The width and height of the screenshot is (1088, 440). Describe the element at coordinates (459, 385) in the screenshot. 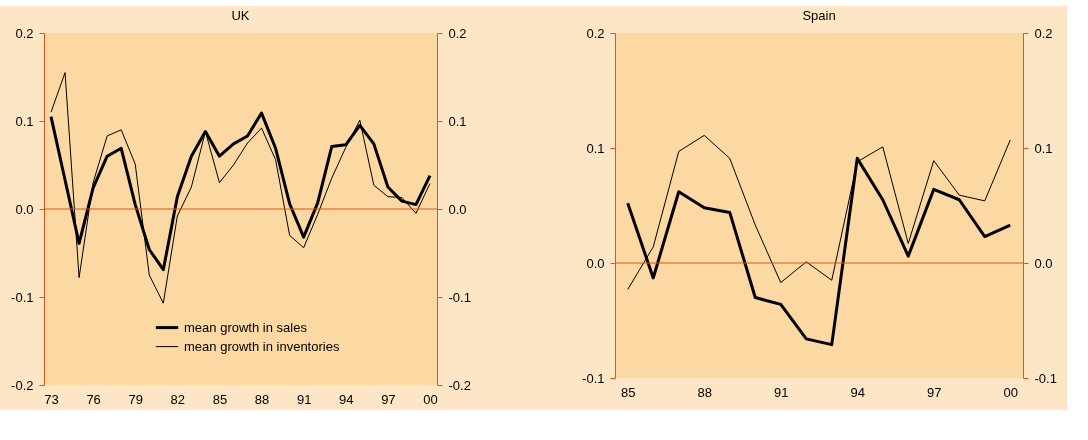

I see `y2-tick-label: -0.2` at that location.